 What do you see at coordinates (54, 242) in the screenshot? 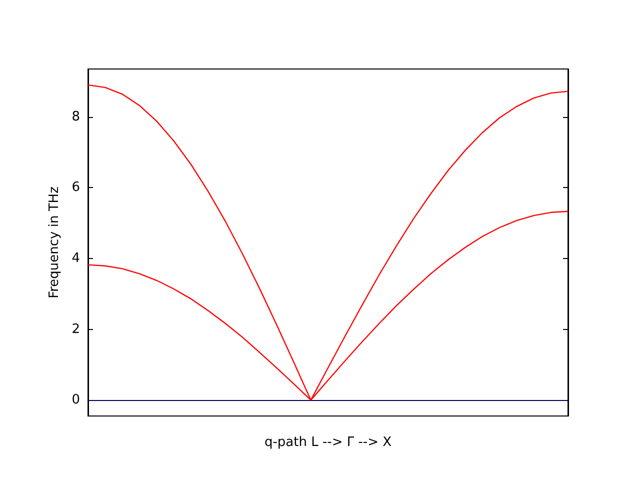
I see `y-axis-title: Frequency in THz` at bounding box center [54, 242].